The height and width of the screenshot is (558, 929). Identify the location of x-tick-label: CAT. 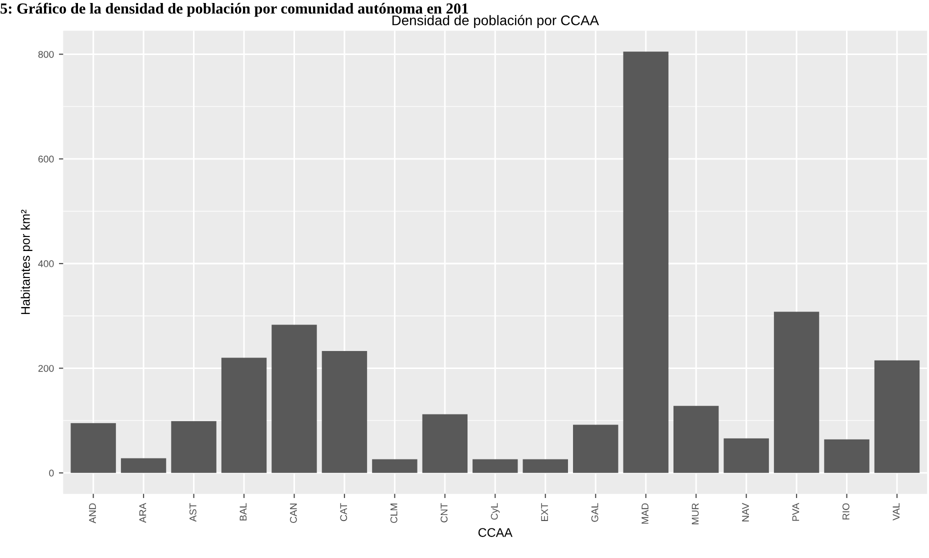
(344, 512).